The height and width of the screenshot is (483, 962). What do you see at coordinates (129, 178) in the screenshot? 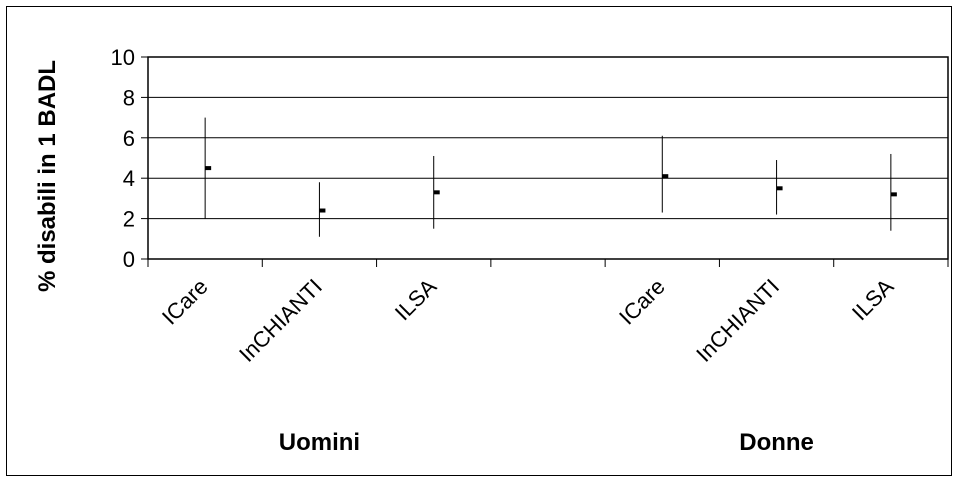
I see `y-tick-label: 4` at bounding box center [129, 178].